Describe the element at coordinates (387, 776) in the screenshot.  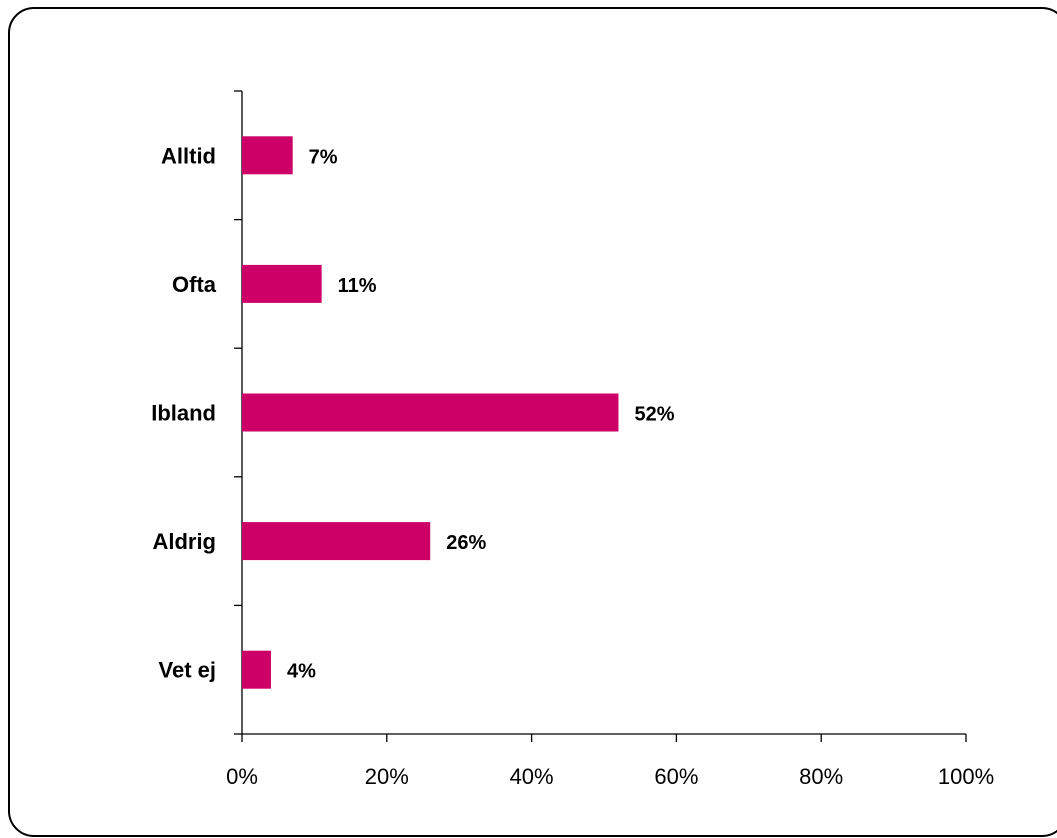
I see `x-tick-label: 20%` at that location.